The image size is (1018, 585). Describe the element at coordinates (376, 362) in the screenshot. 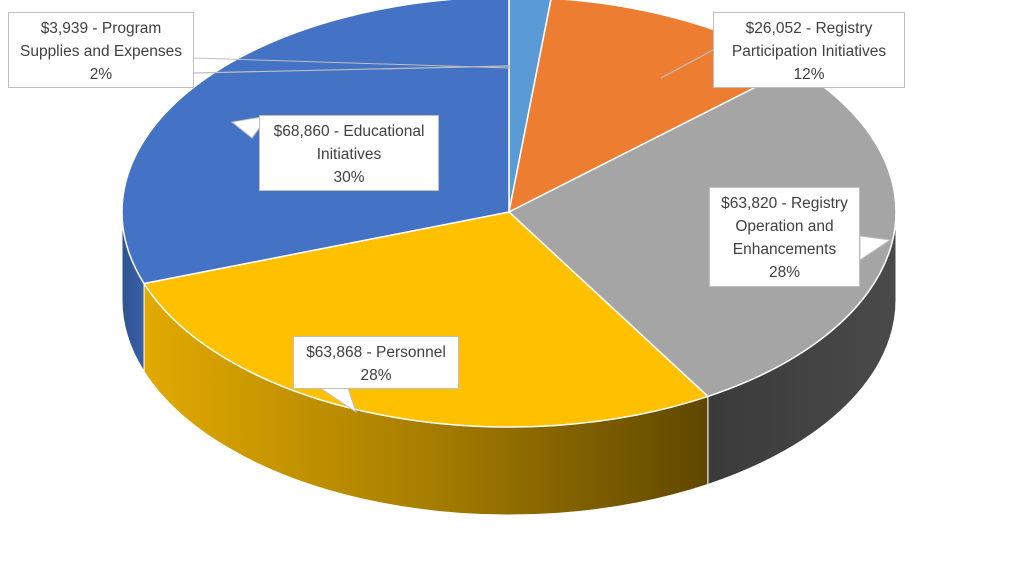

I see `data-label-personnel: $63,868 - Personnel 28%` at that location.